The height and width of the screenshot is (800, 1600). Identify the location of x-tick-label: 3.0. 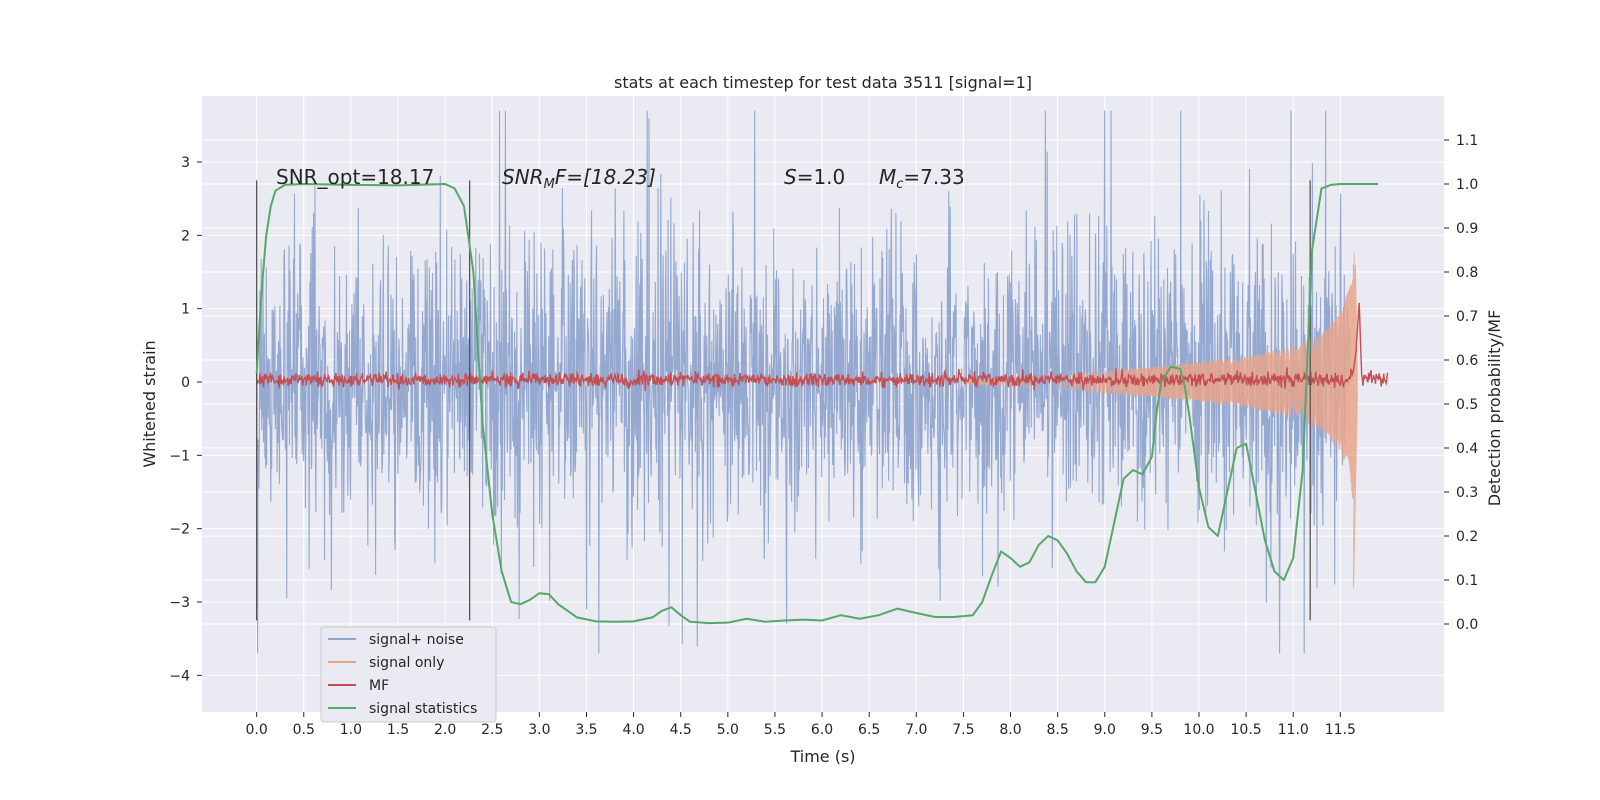
(539, 730).